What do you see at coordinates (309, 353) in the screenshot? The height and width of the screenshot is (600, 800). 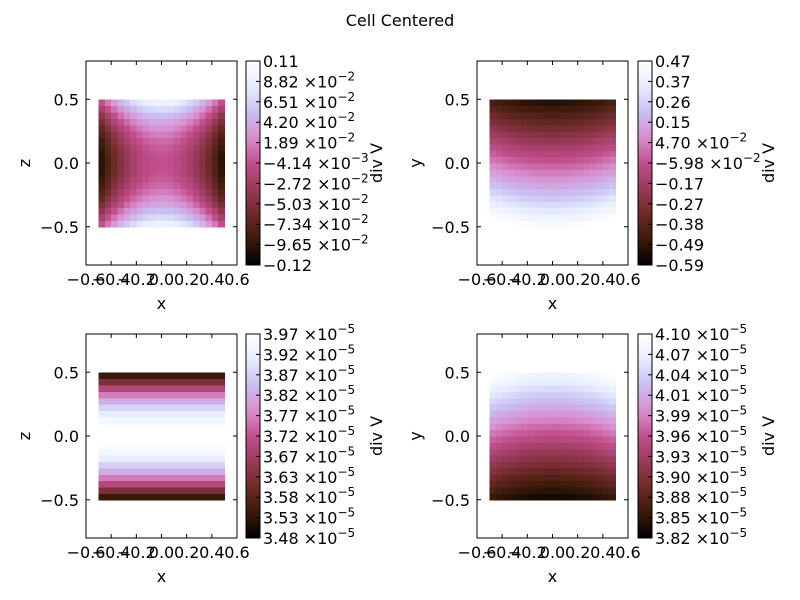 I see `colorbar-tick-label: 3.92 ×10⁻⁵` at bounding box center [309, 353].